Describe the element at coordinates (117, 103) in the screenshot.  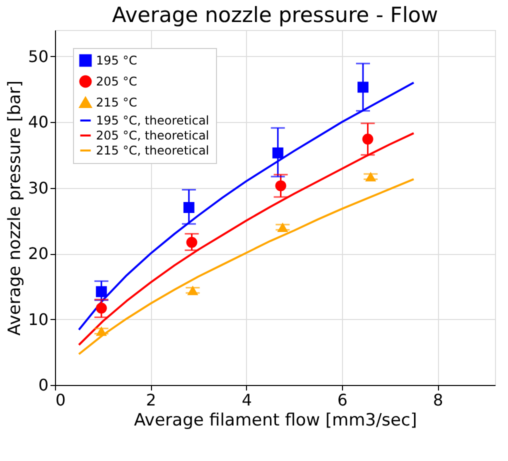
I see `legend-label: 215 °C` at that location.